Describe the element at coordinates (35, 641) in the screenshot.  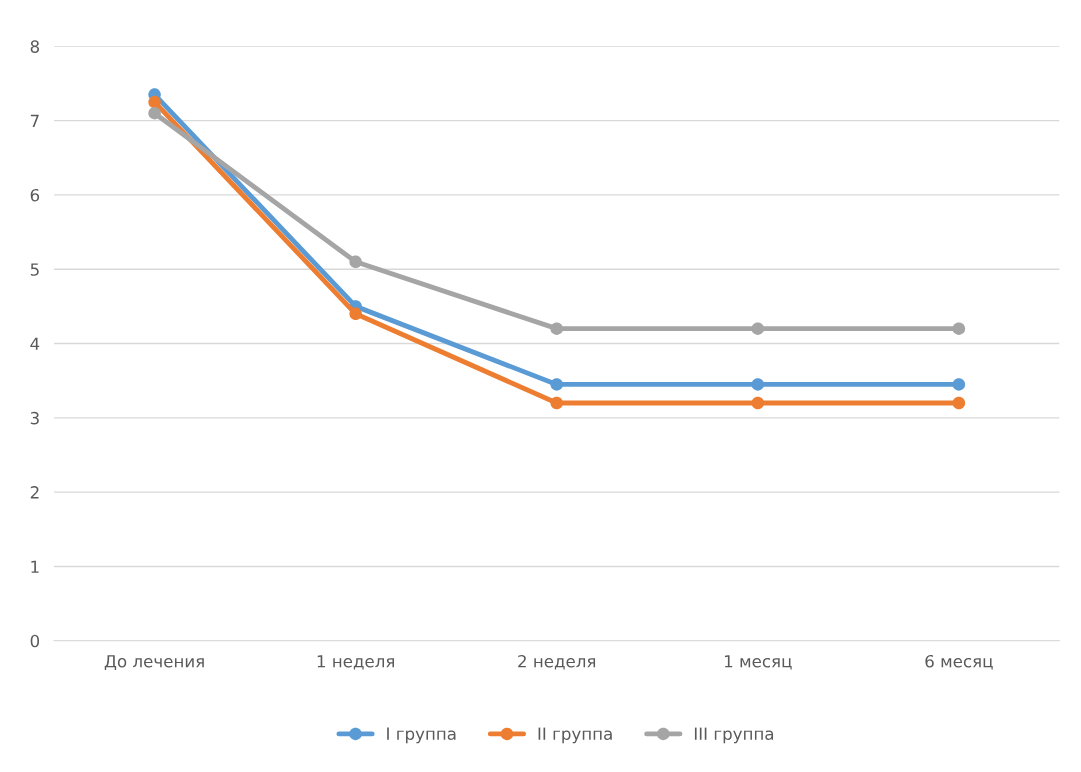
I see `y-tick-label: 0` at that location.